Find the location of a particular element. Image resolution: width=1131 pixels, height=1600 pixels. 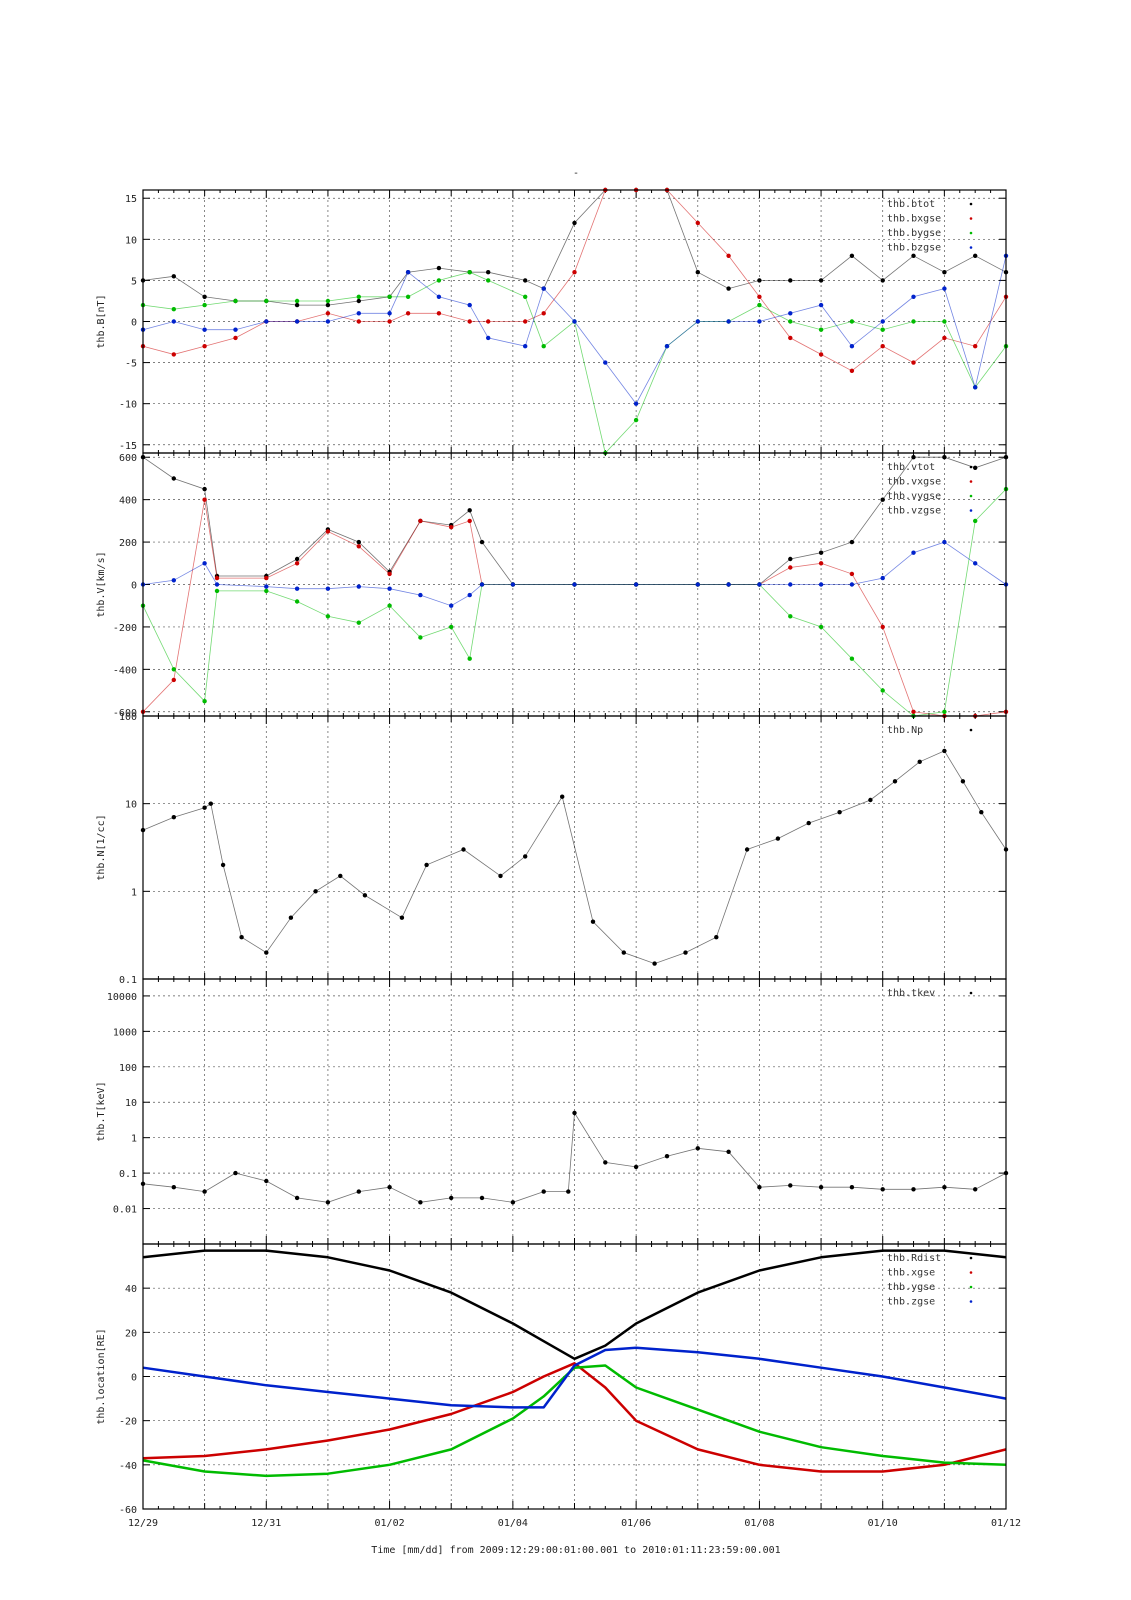

y-axis-title: thb.T[keV] is located at coordinates (101, 1111).